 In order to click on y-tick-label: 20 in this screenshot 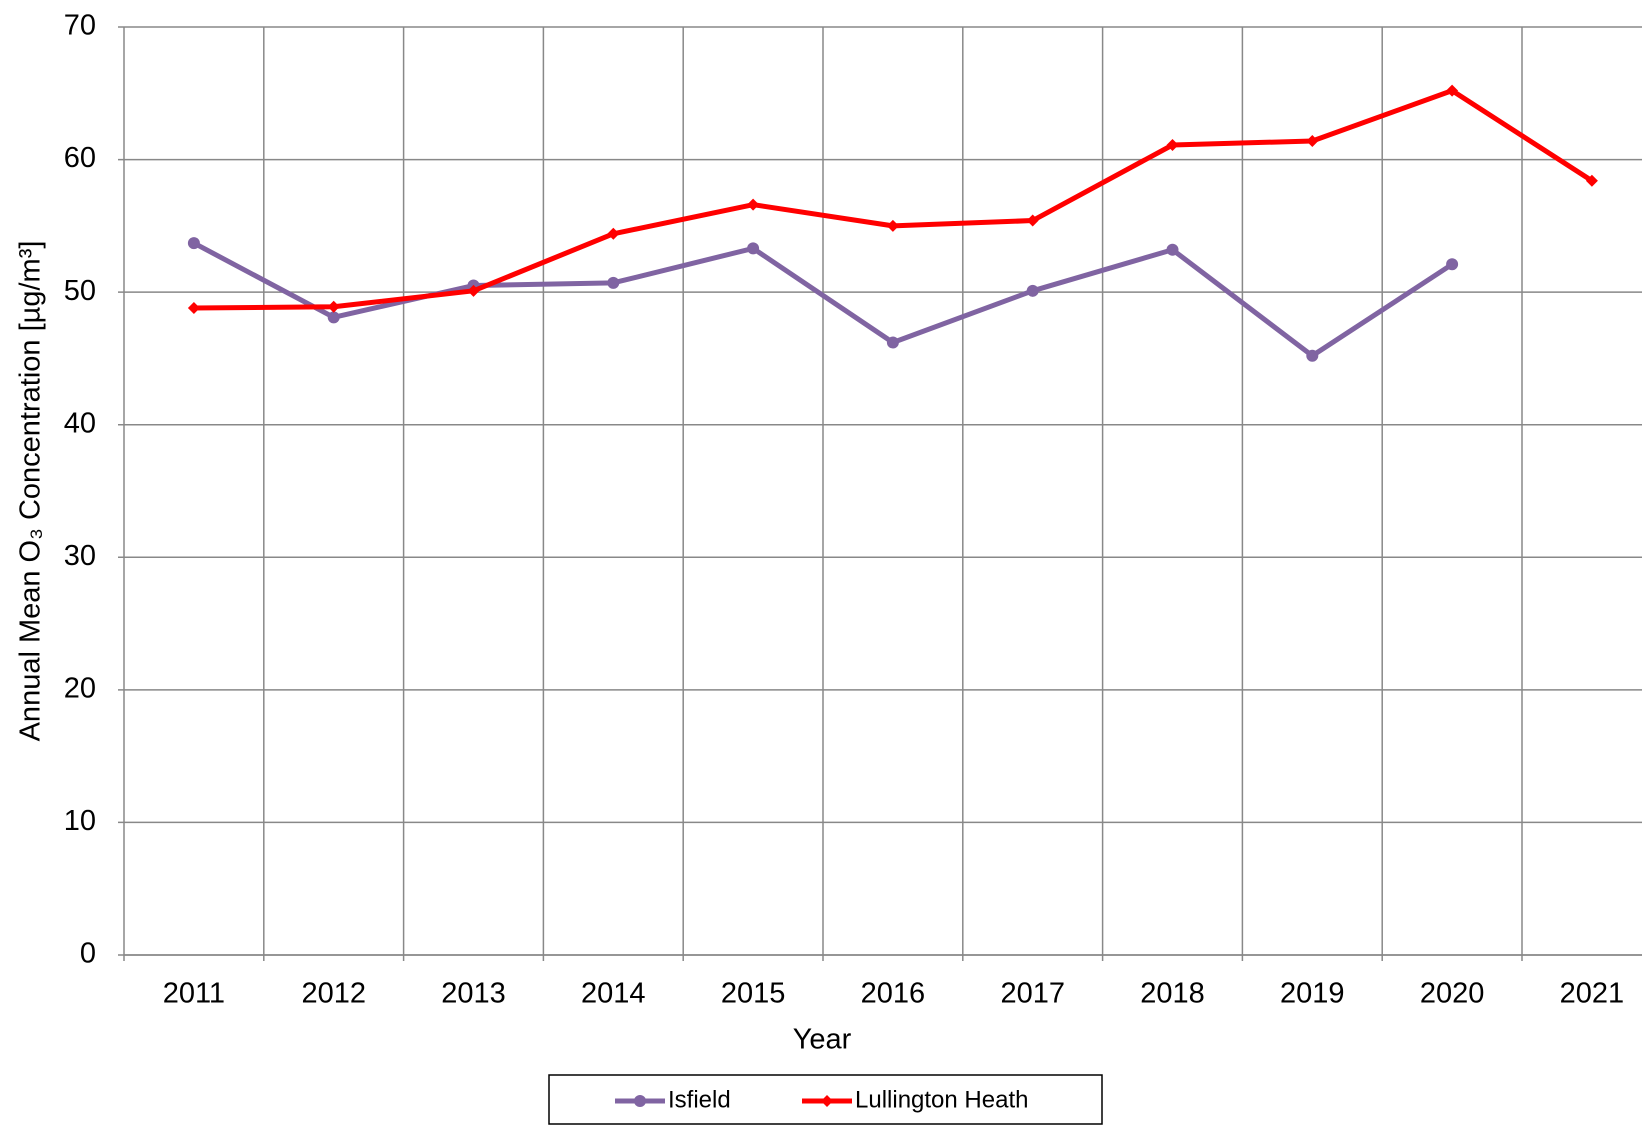, I will do `click(80, 689)`.